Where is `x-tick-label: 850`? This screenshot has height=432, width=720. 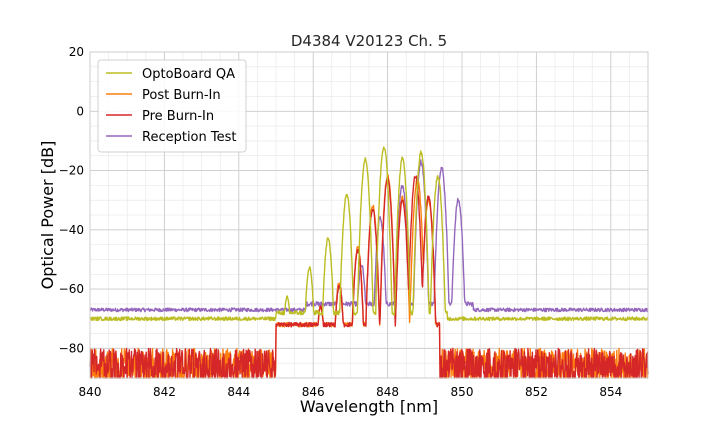
x-tick-label: 850 is located at coordinates (462, 392).